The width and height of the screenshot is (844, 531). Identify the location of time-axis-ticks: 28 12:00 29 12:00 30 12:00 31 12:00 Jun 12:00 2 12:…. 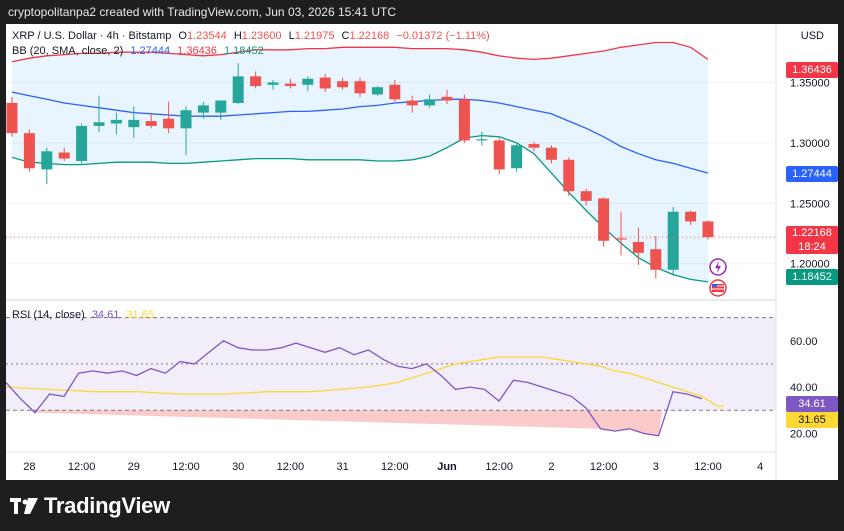
(393, 467).